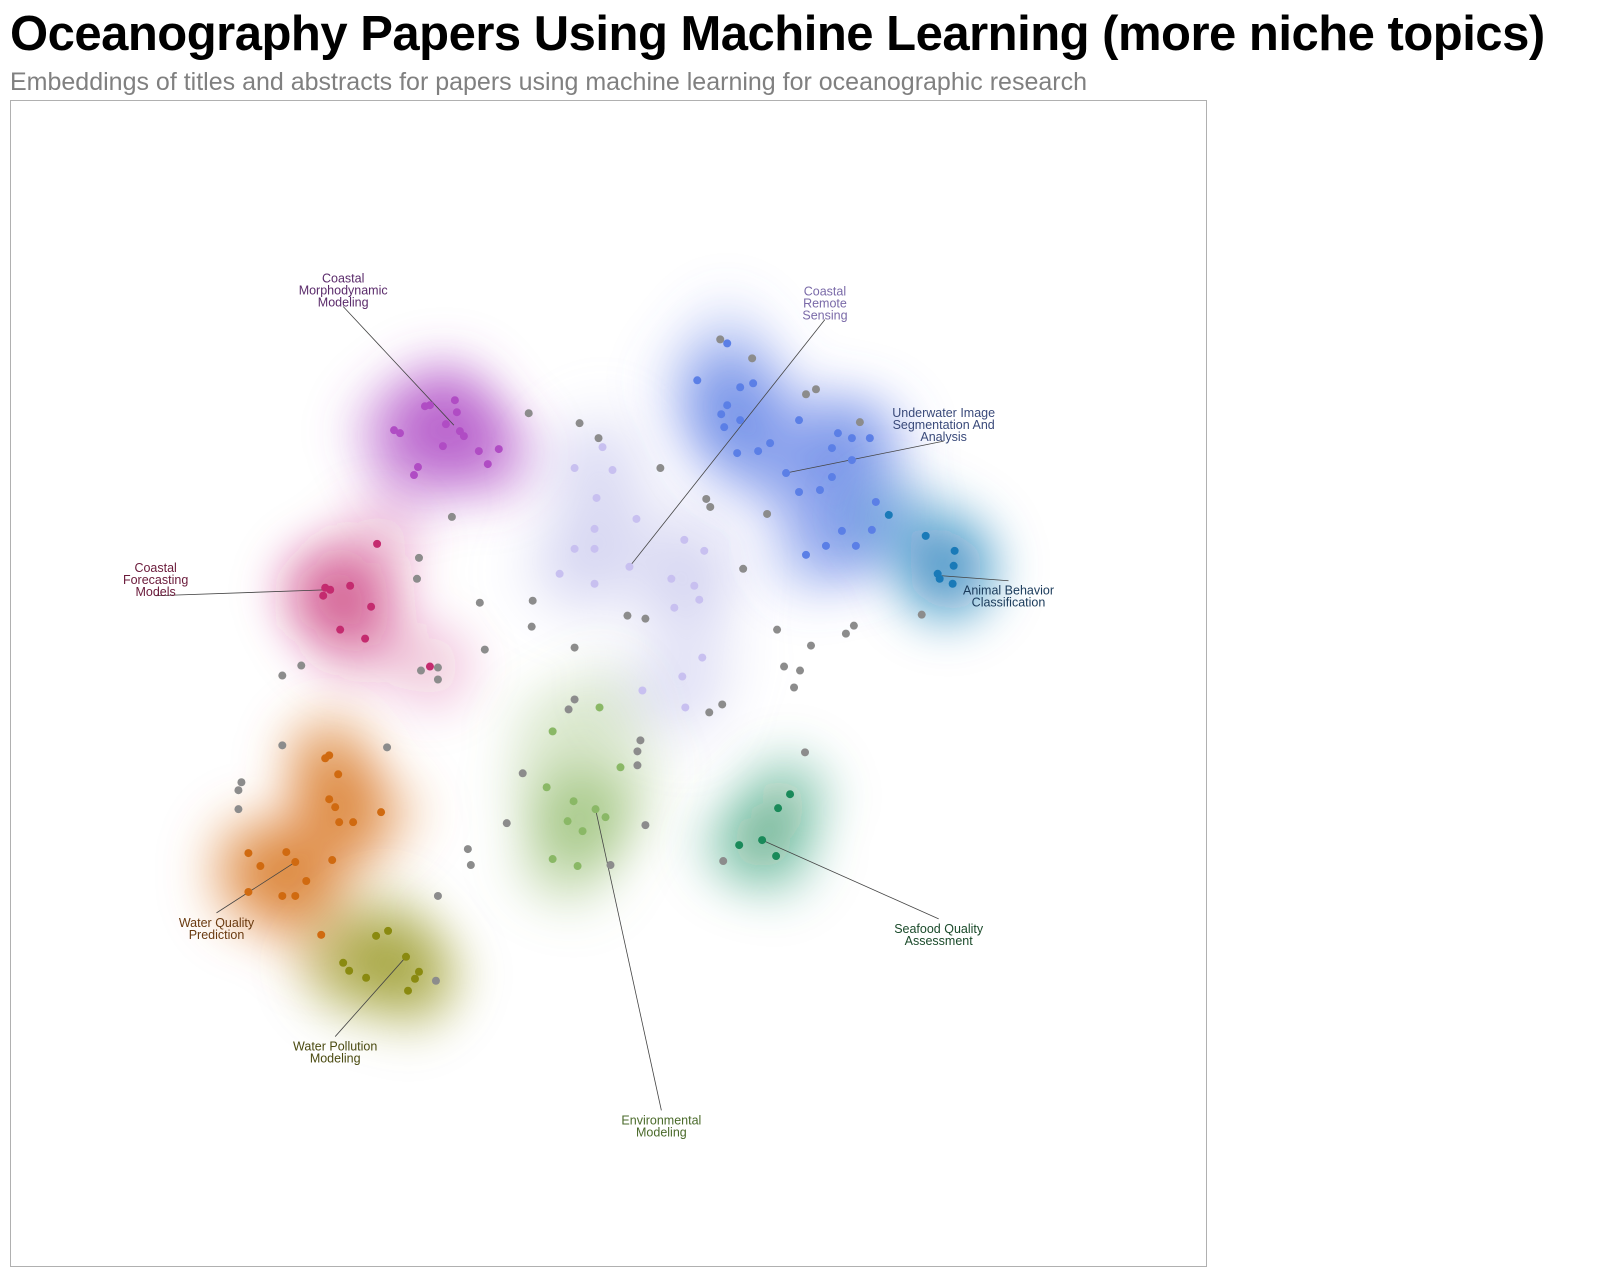 This screenshot has width=1605, height=1273. I want to click on label-seafood-quality-assessment: Seafood Quality Assessment, so click(939, 935).